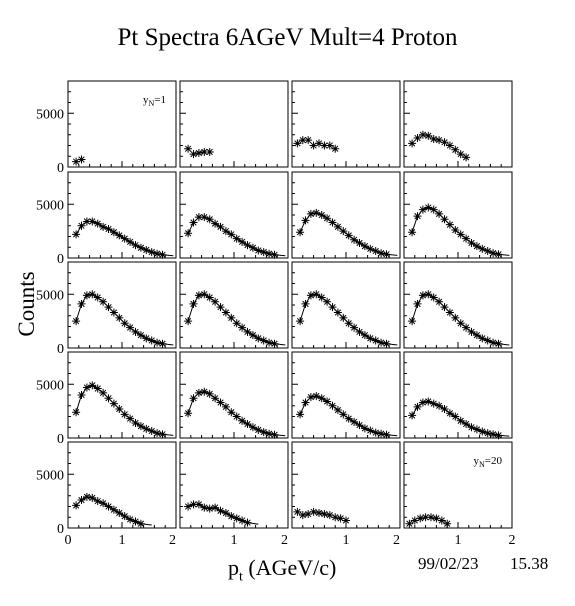 The image size is (575, 606). I want to click on panel-13: 0 5000, so click(106, 399).